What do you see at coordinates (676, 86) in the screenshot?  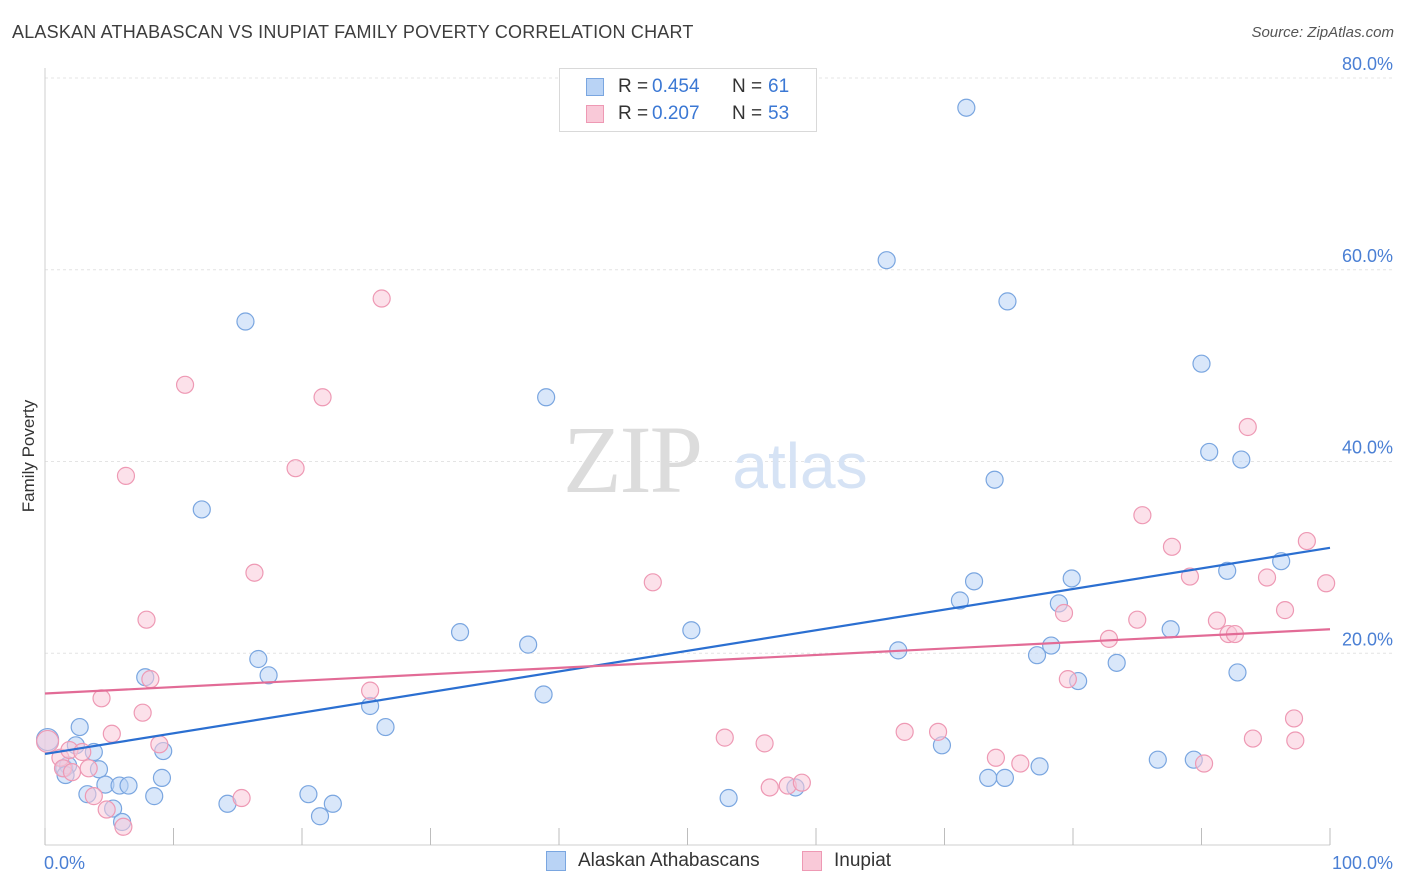 I see `legend-r-value: 0.454` at bounding box center [676, 86].